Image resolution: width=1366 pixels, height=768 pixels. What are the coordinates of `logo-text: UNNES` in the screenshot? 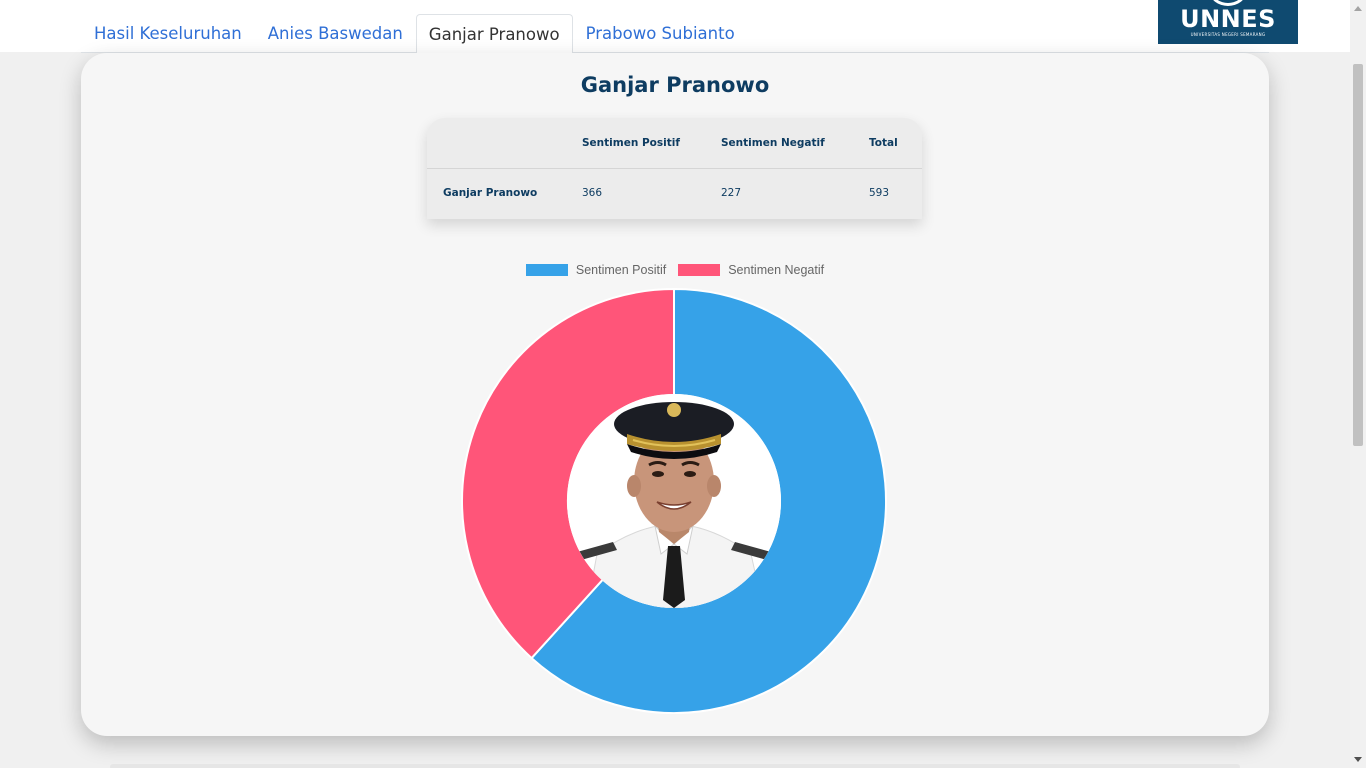 It's located at (1228, 19).